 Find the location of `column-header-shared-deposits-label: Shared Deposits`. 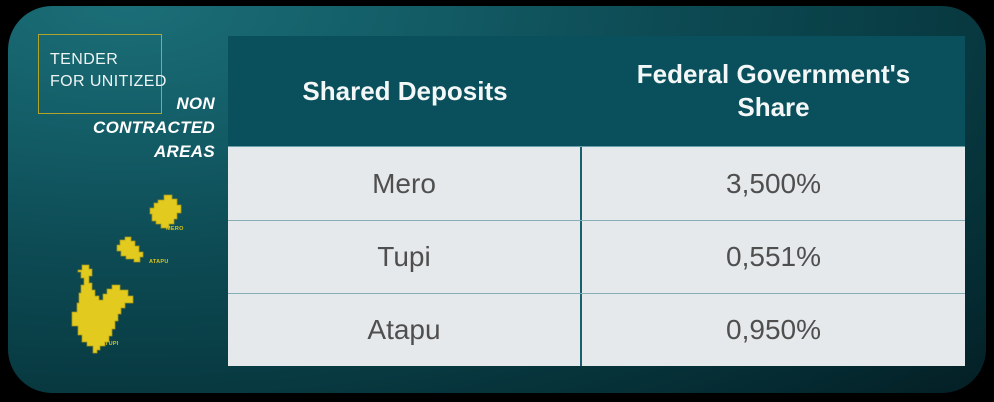

column-header-shared-deposits-label: Shared Deposits is located at coordinates (405, 90).